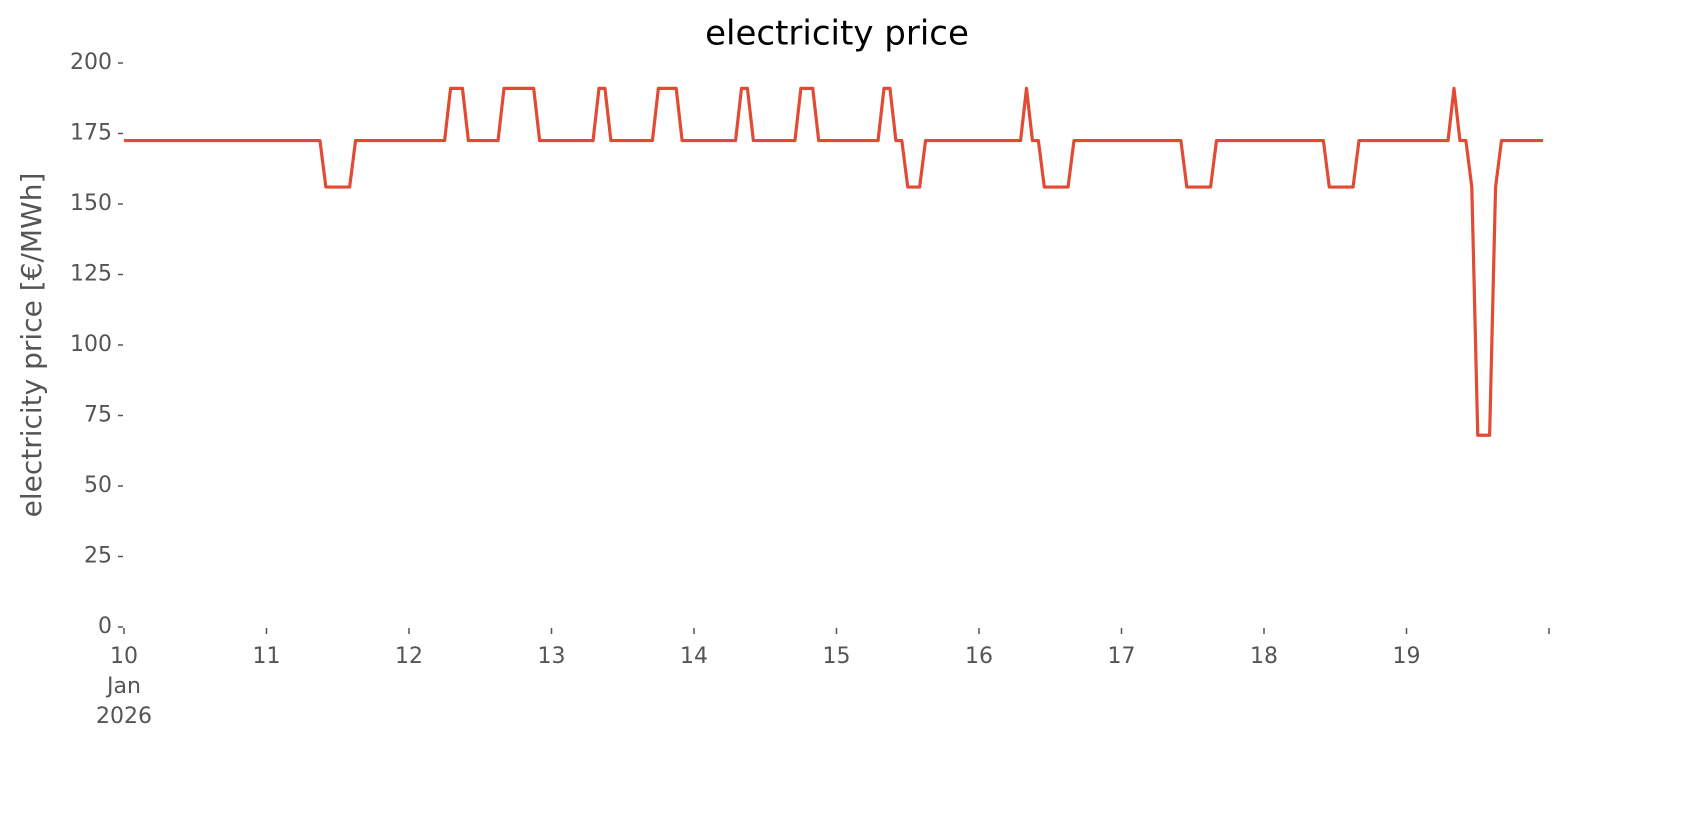 The width and height of the screenshot is (1706, 815). I want to click on x-tick-label: 14, so click(694, 656).